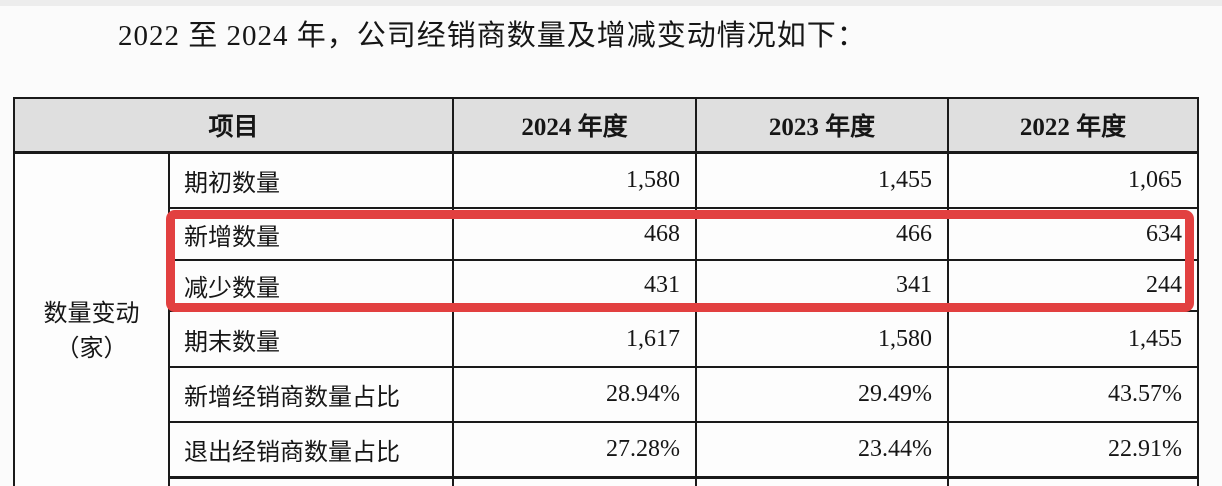 The image size is (1222, 486). I want to click on row-label: 退出经销商数量占比, so click(311, 450).